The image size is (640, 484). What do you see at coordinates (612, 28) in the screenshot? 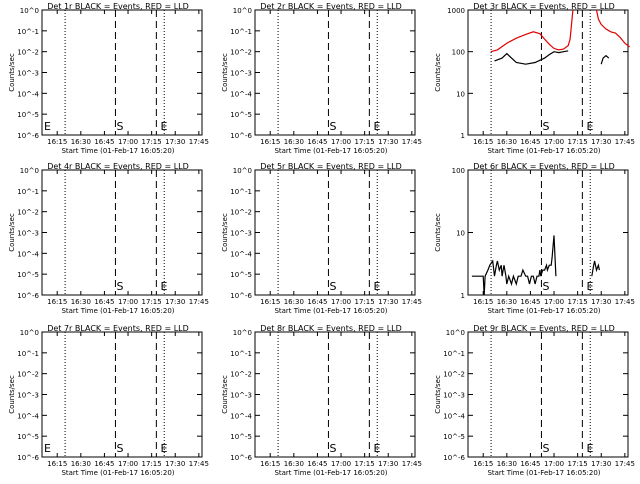
I see `series-lld-line` at bounding box center [612, 28].